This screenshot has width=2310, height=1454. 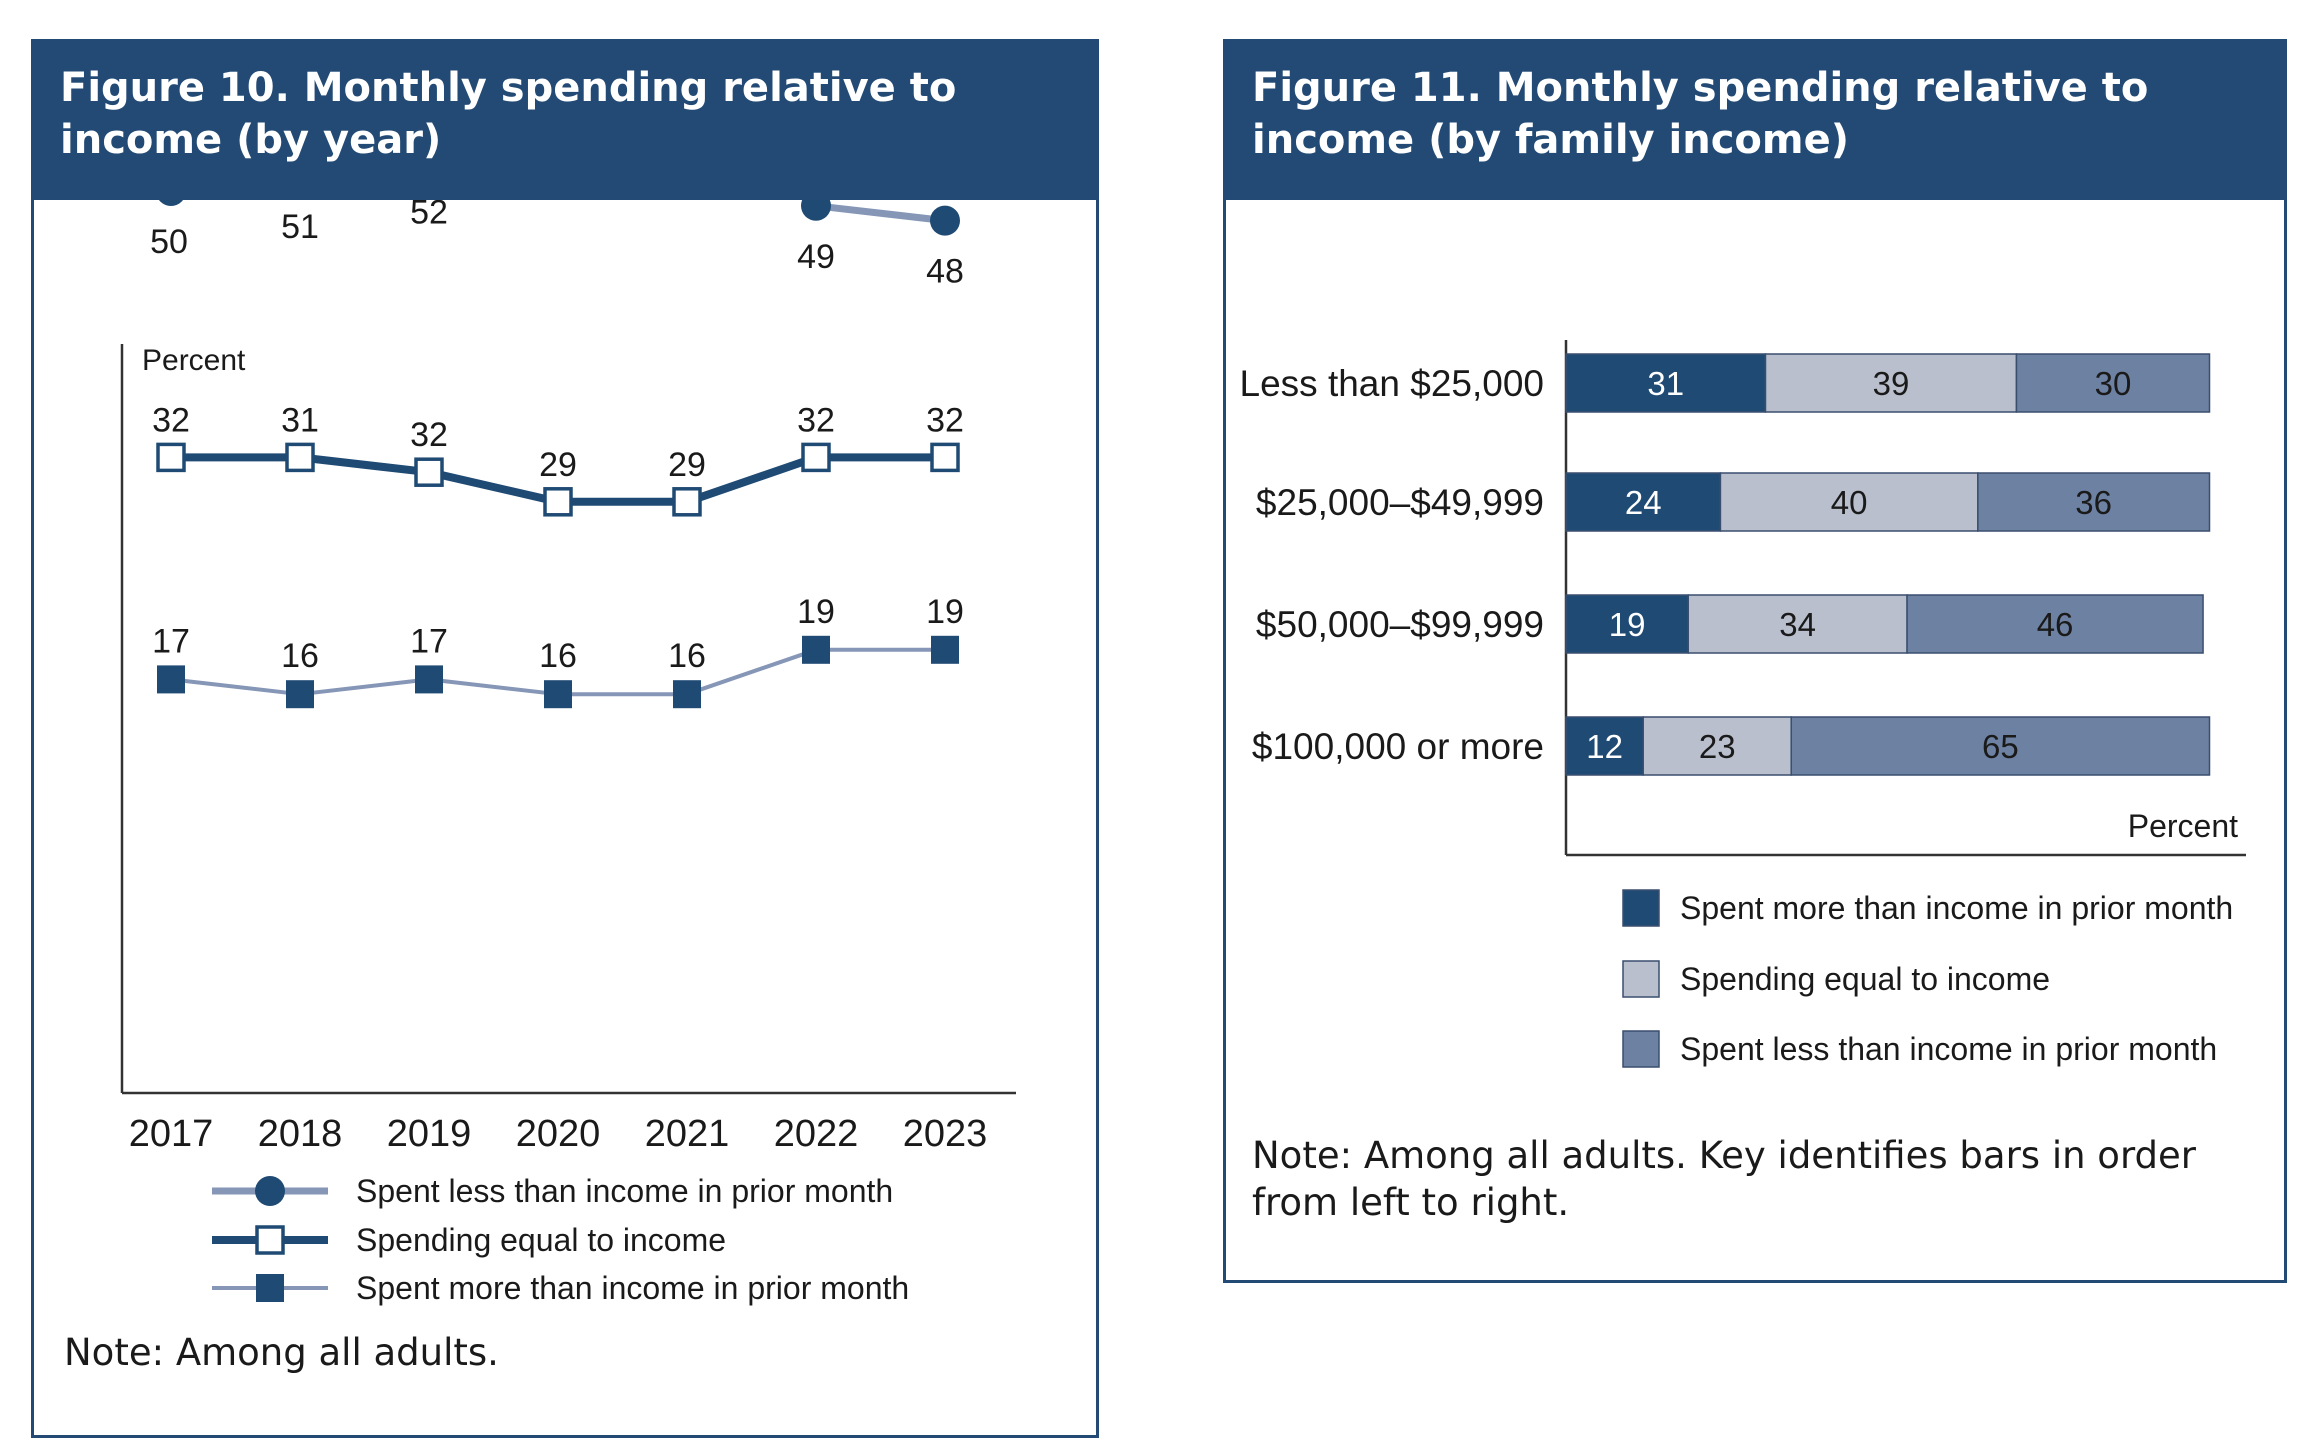 What do you see at coordinates (1398, 746) in the screenshot?
I see `category-label: $100,000 or more` at bounding box center [1398, 746].